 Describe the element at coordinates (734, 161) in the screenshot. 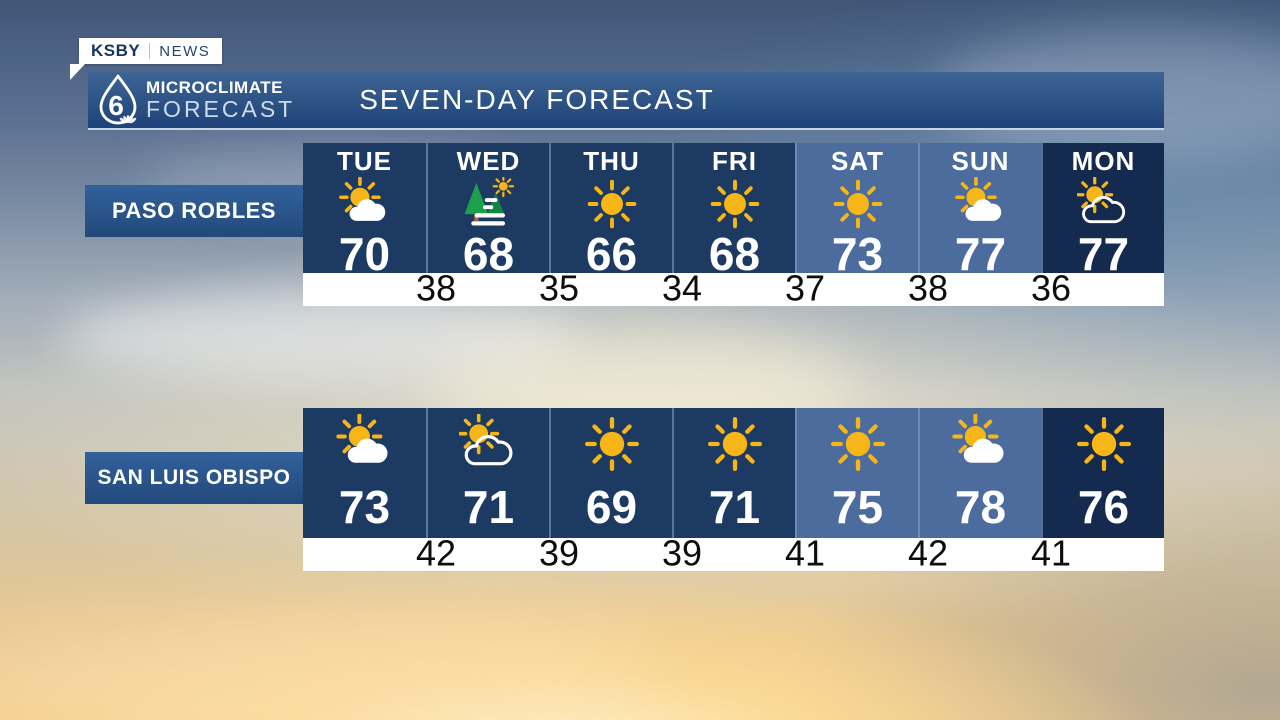

I see `day-label: FRI` at that location.